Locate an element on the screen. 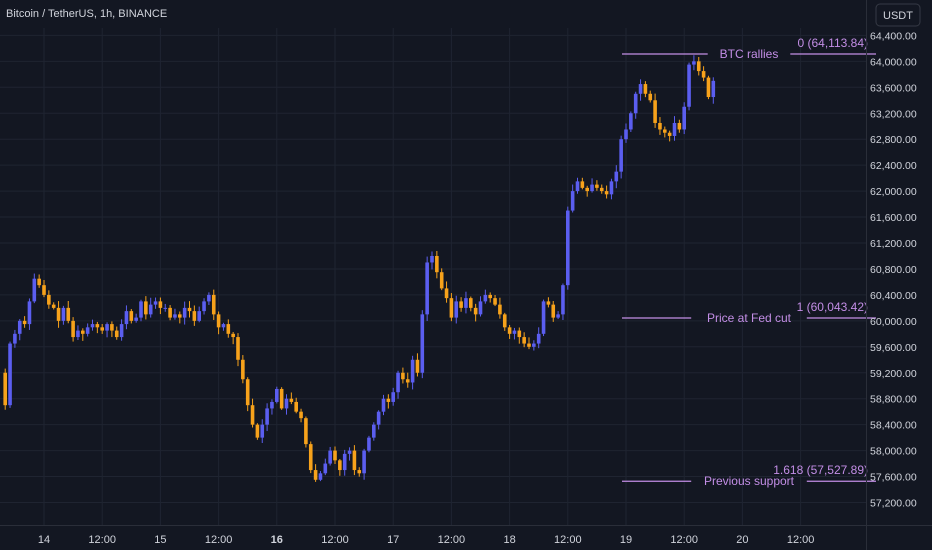 This screenshot has height=550, width=932. chart-title: Bitcoin / TetherUS, 1h, BINANCE is located at coordinates (86, 14).